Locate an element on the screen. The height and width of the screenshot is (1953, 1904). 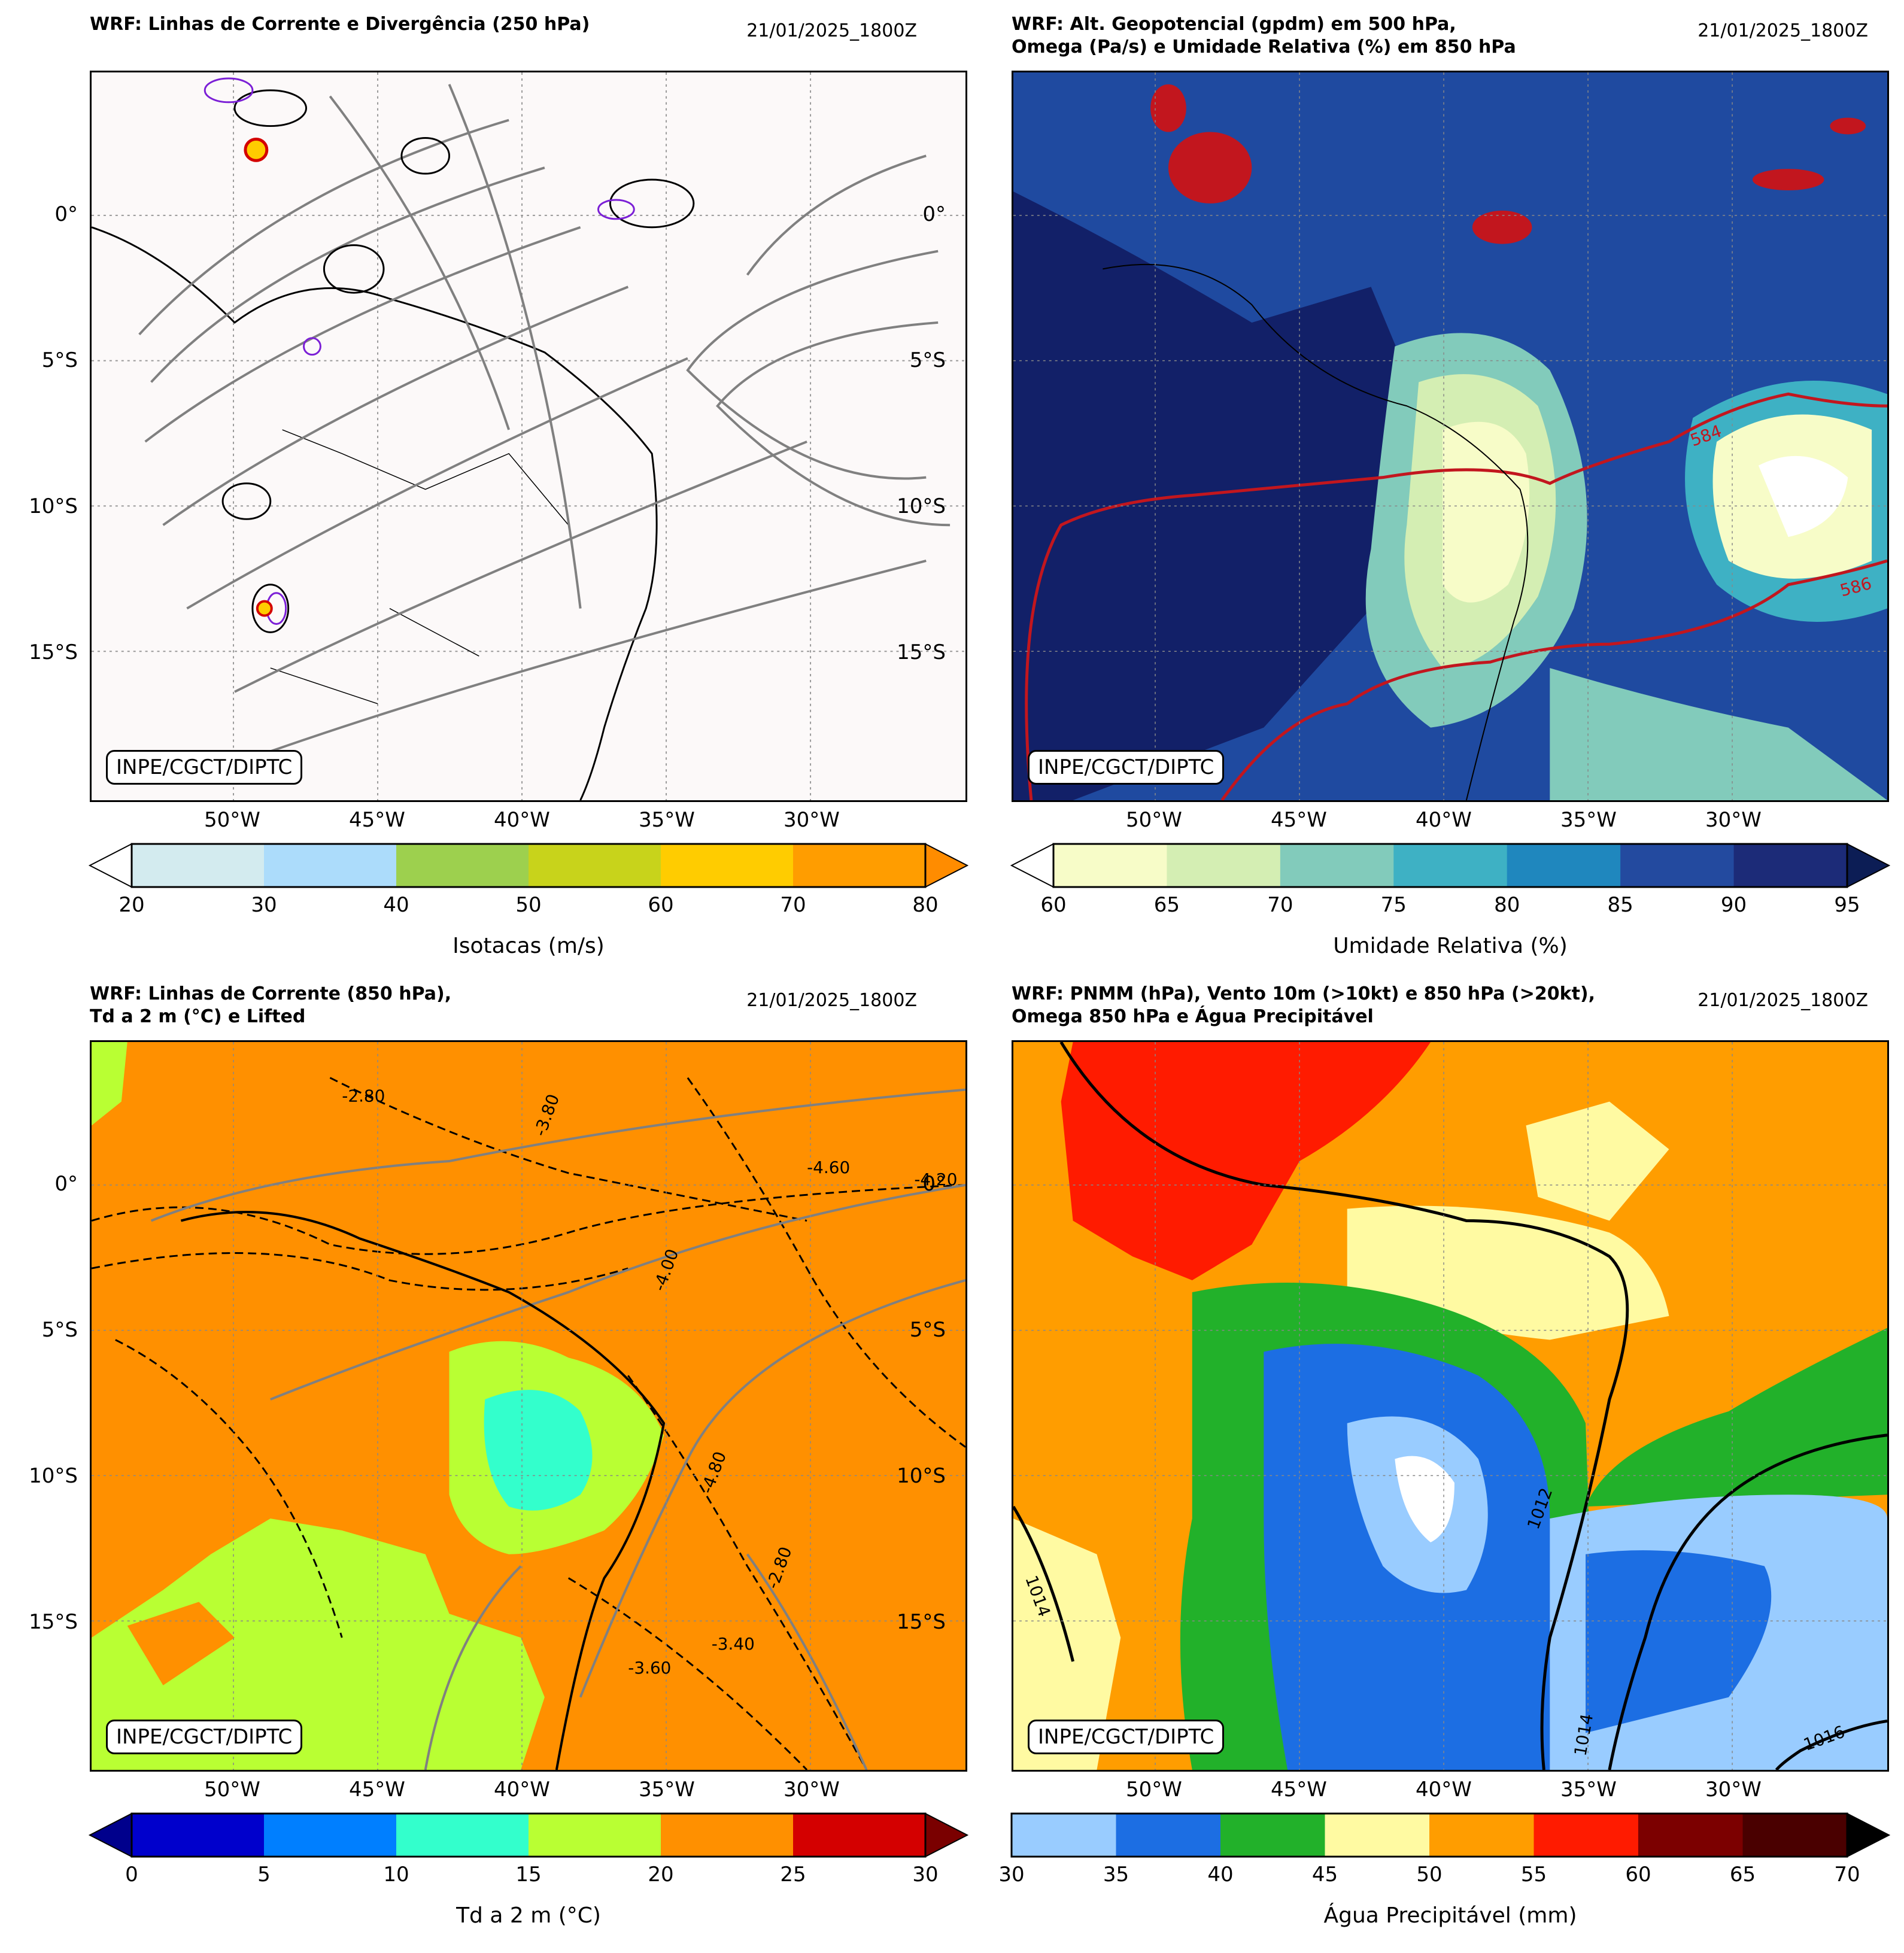
colorbar-tick-label: 30 is located at coordinates (264, 905).